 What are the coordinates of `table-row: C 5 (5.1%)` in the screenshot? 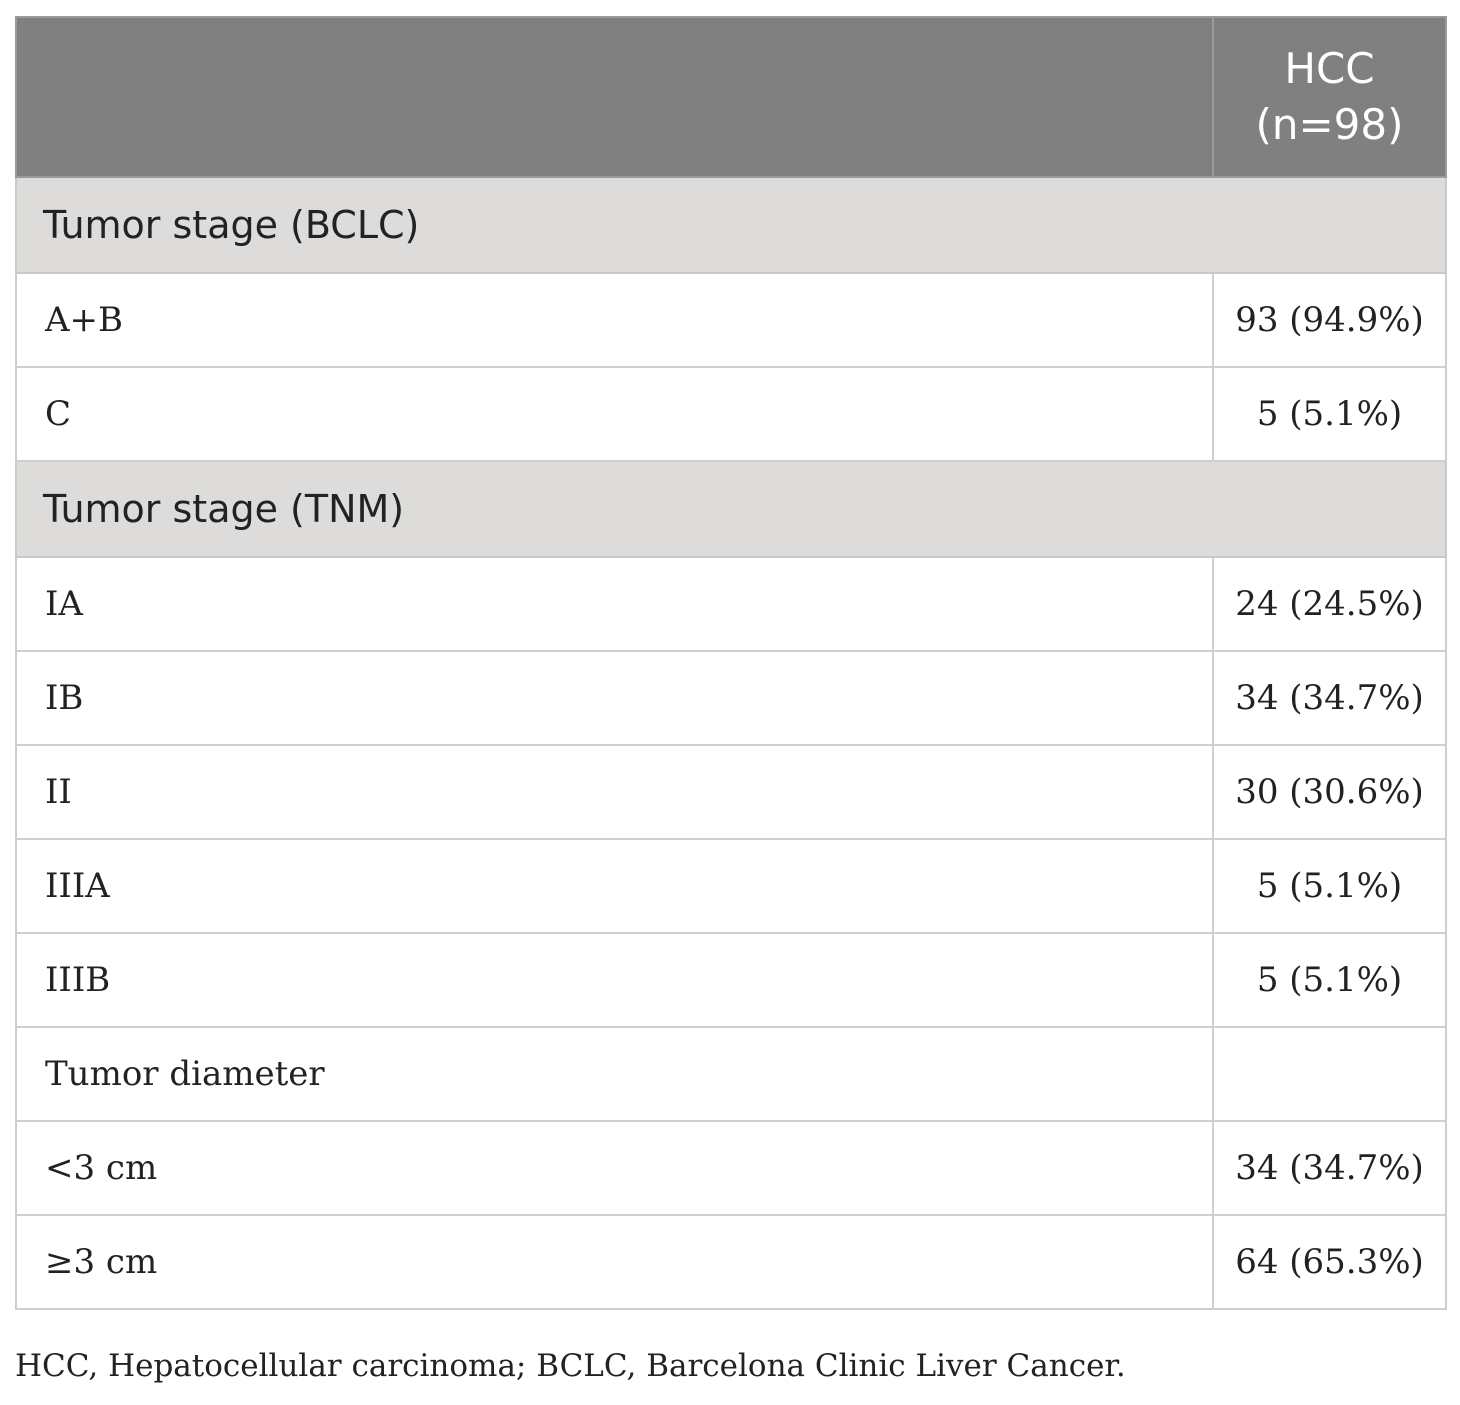 It's located at (731, 414).